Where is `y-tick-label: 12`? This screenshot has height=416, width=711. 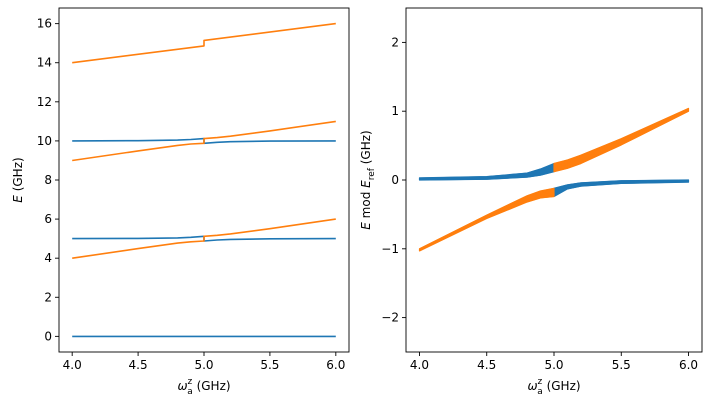 y-tick-label: 12 is located at coordinates (44, 102).